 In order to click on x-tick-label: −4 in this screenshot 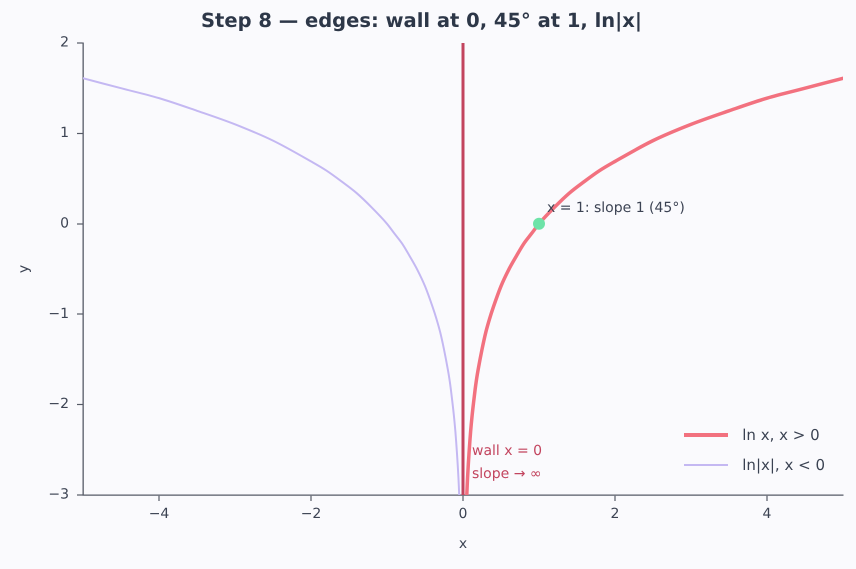, I will do `click(159, 514)`.